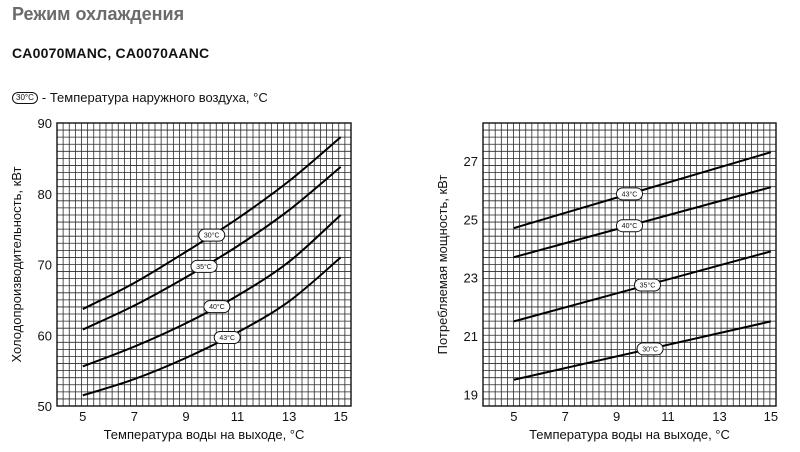 The width and height of the screenshot is (800, 452). I want to click on legend-text: - Температура наружного воздуха, °C, so click(154, 97).